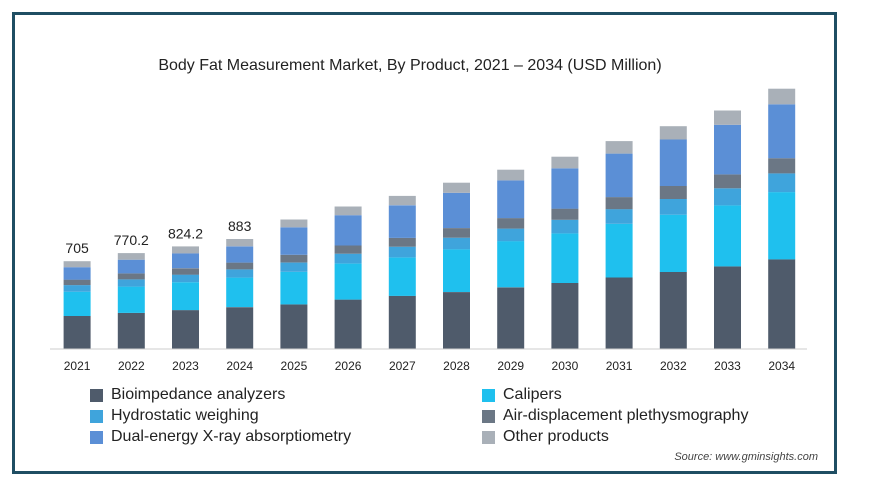  I want to click on bar-segment-2033-s4, so click(727, 149).